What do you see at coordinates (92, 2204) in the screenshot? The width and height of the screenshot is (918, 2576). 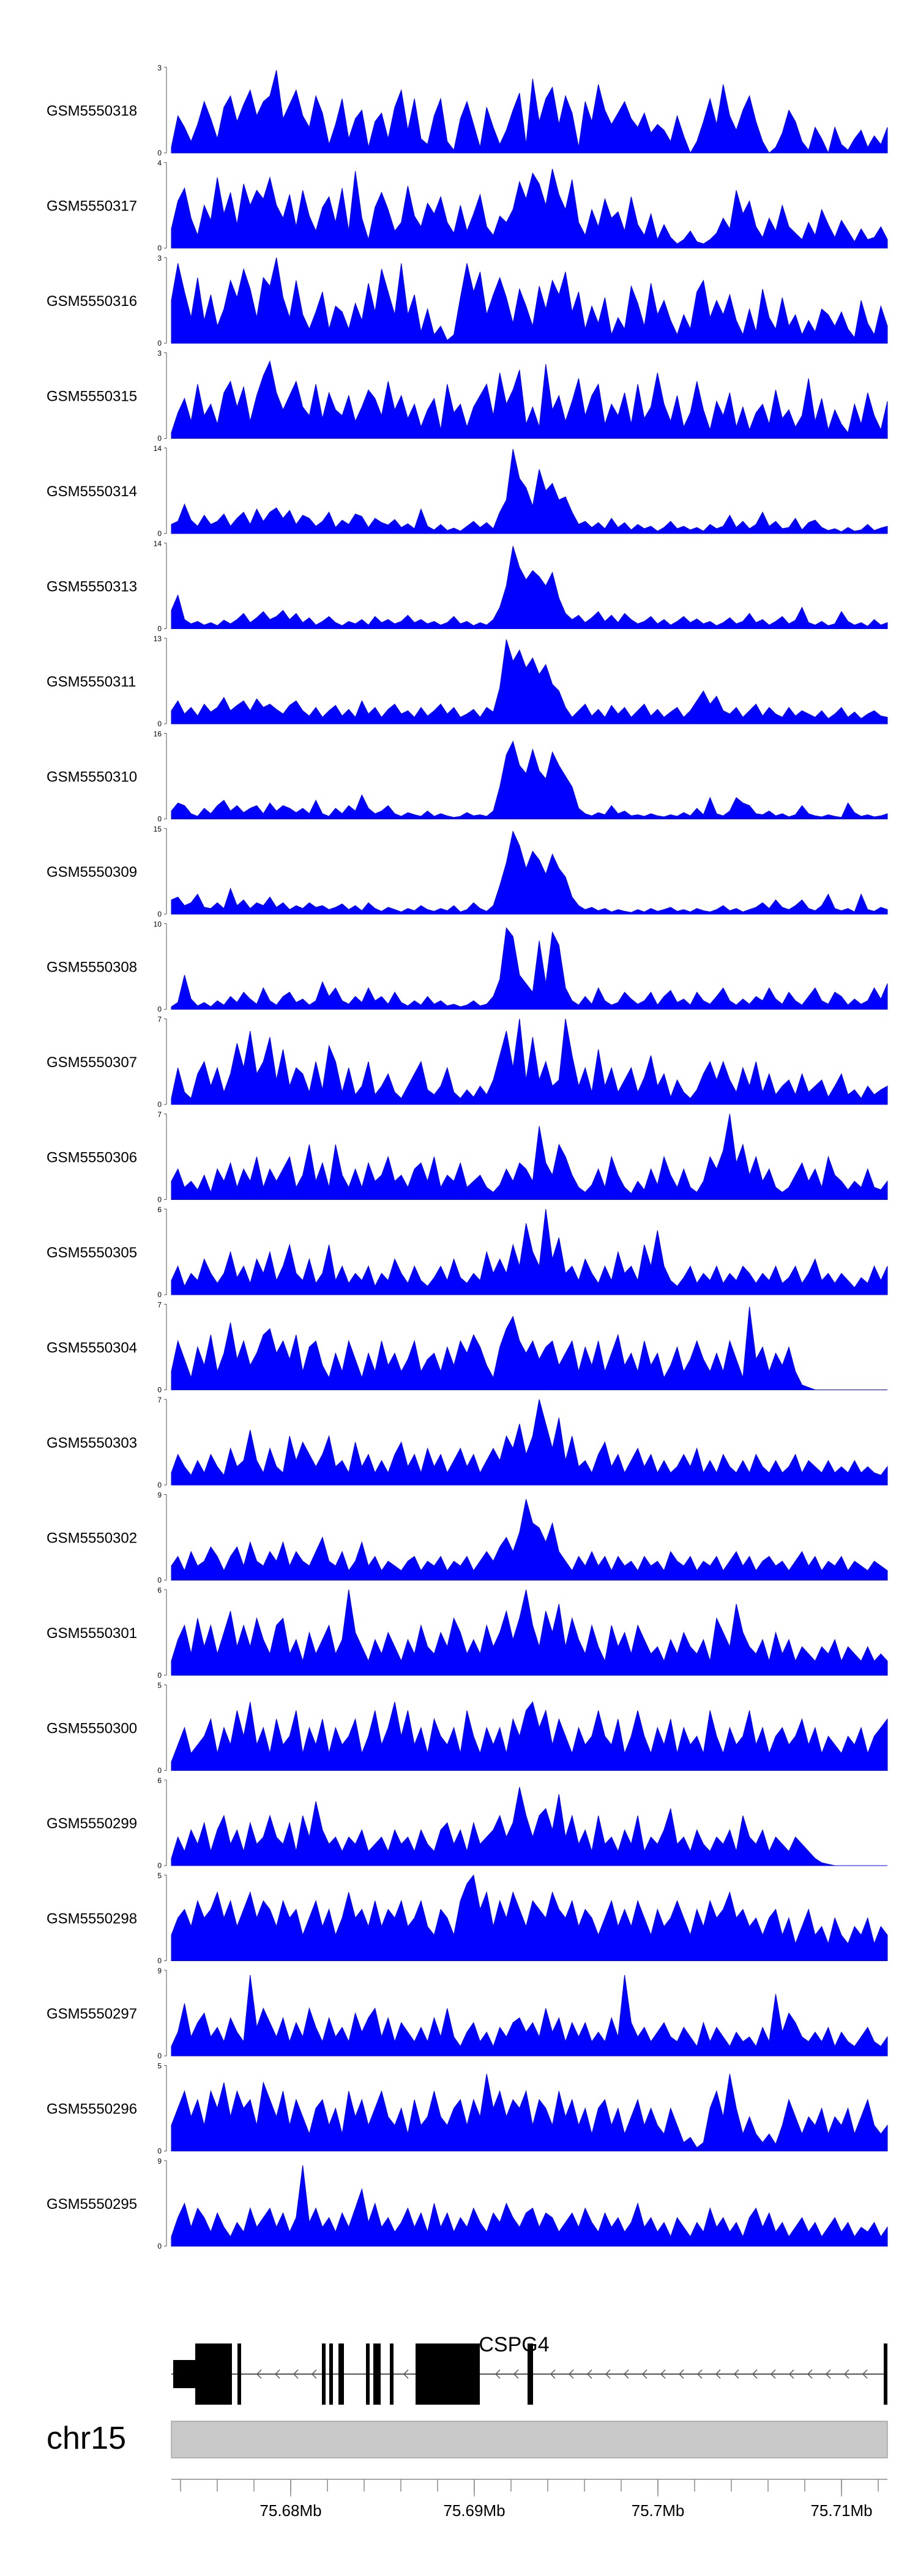 I see `track-label: GSM5550295` at bounding box center [92, 2204].